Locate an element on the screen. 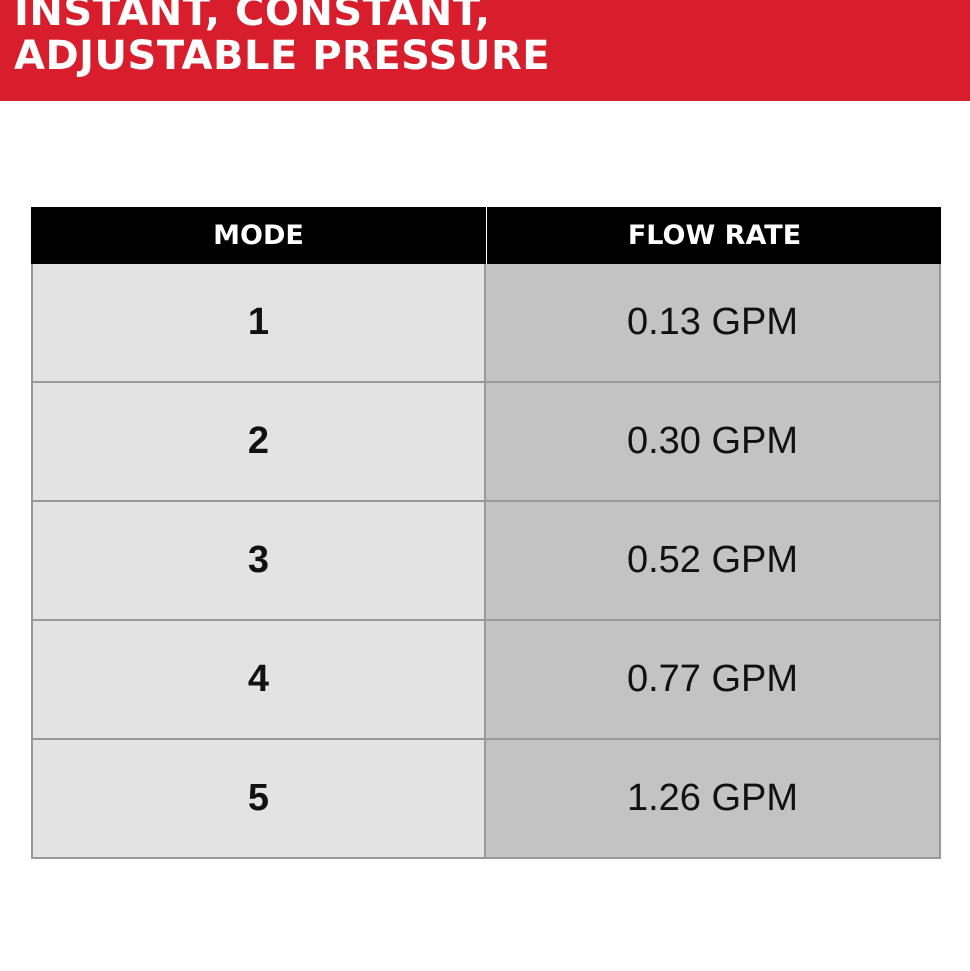 This screenshot has width=970, height=971. table-row: 2 0.30 GPM is located at coordinates (486, 442).